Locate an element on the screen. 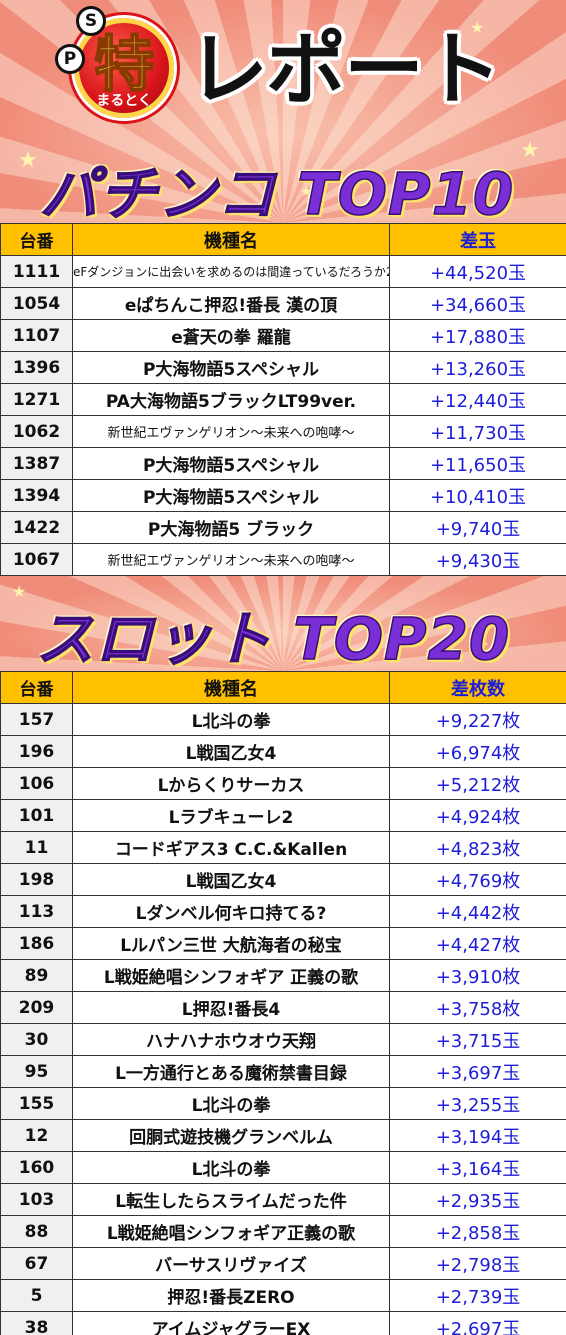 This screenshot has width=566, height=1335. table-header-row: 台番 機種名 差枚数 is located at coordinates (283, 687).